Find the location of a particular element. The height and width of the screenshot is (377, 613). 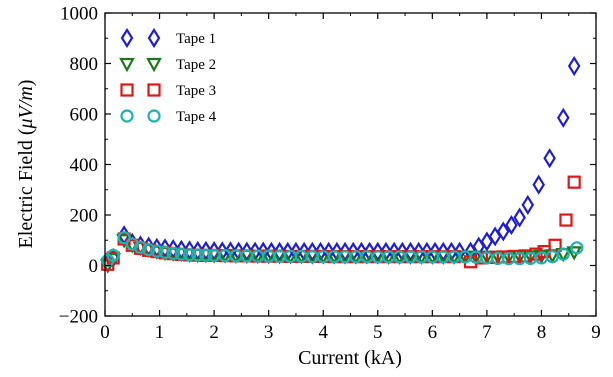

x-axis-label: Current (kA) is located at coordinates (350, 358).